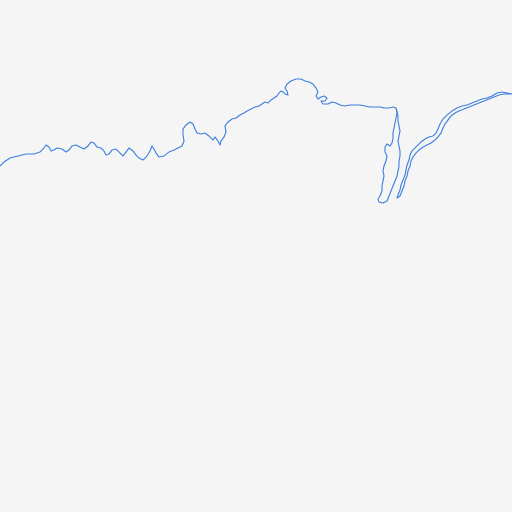 The height and width of the screenshot is (512, 512). Describe the element at coordinates (454, 145) in the screenshot. I see `east-peninsula-coastline` at that location.